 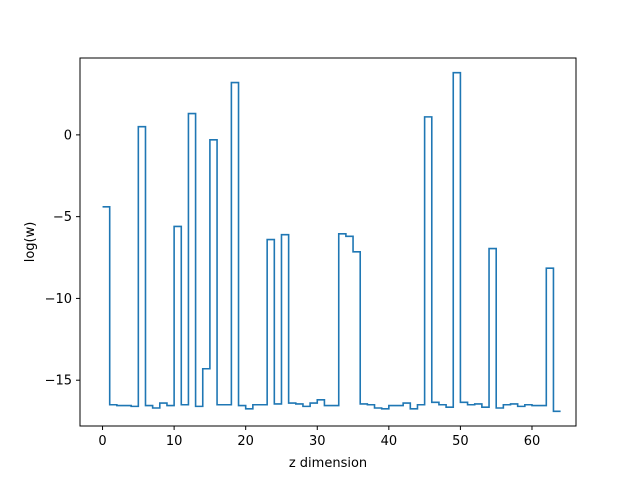 I want to click on x-axis-label: z dimension, so click(x=328, y=463).